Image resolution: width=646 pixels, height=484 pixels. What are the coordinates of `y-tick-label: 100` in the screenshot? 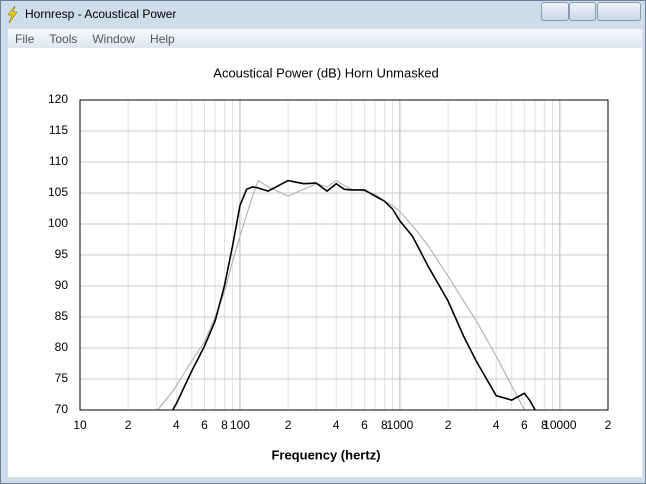 It's located at (58, 223).